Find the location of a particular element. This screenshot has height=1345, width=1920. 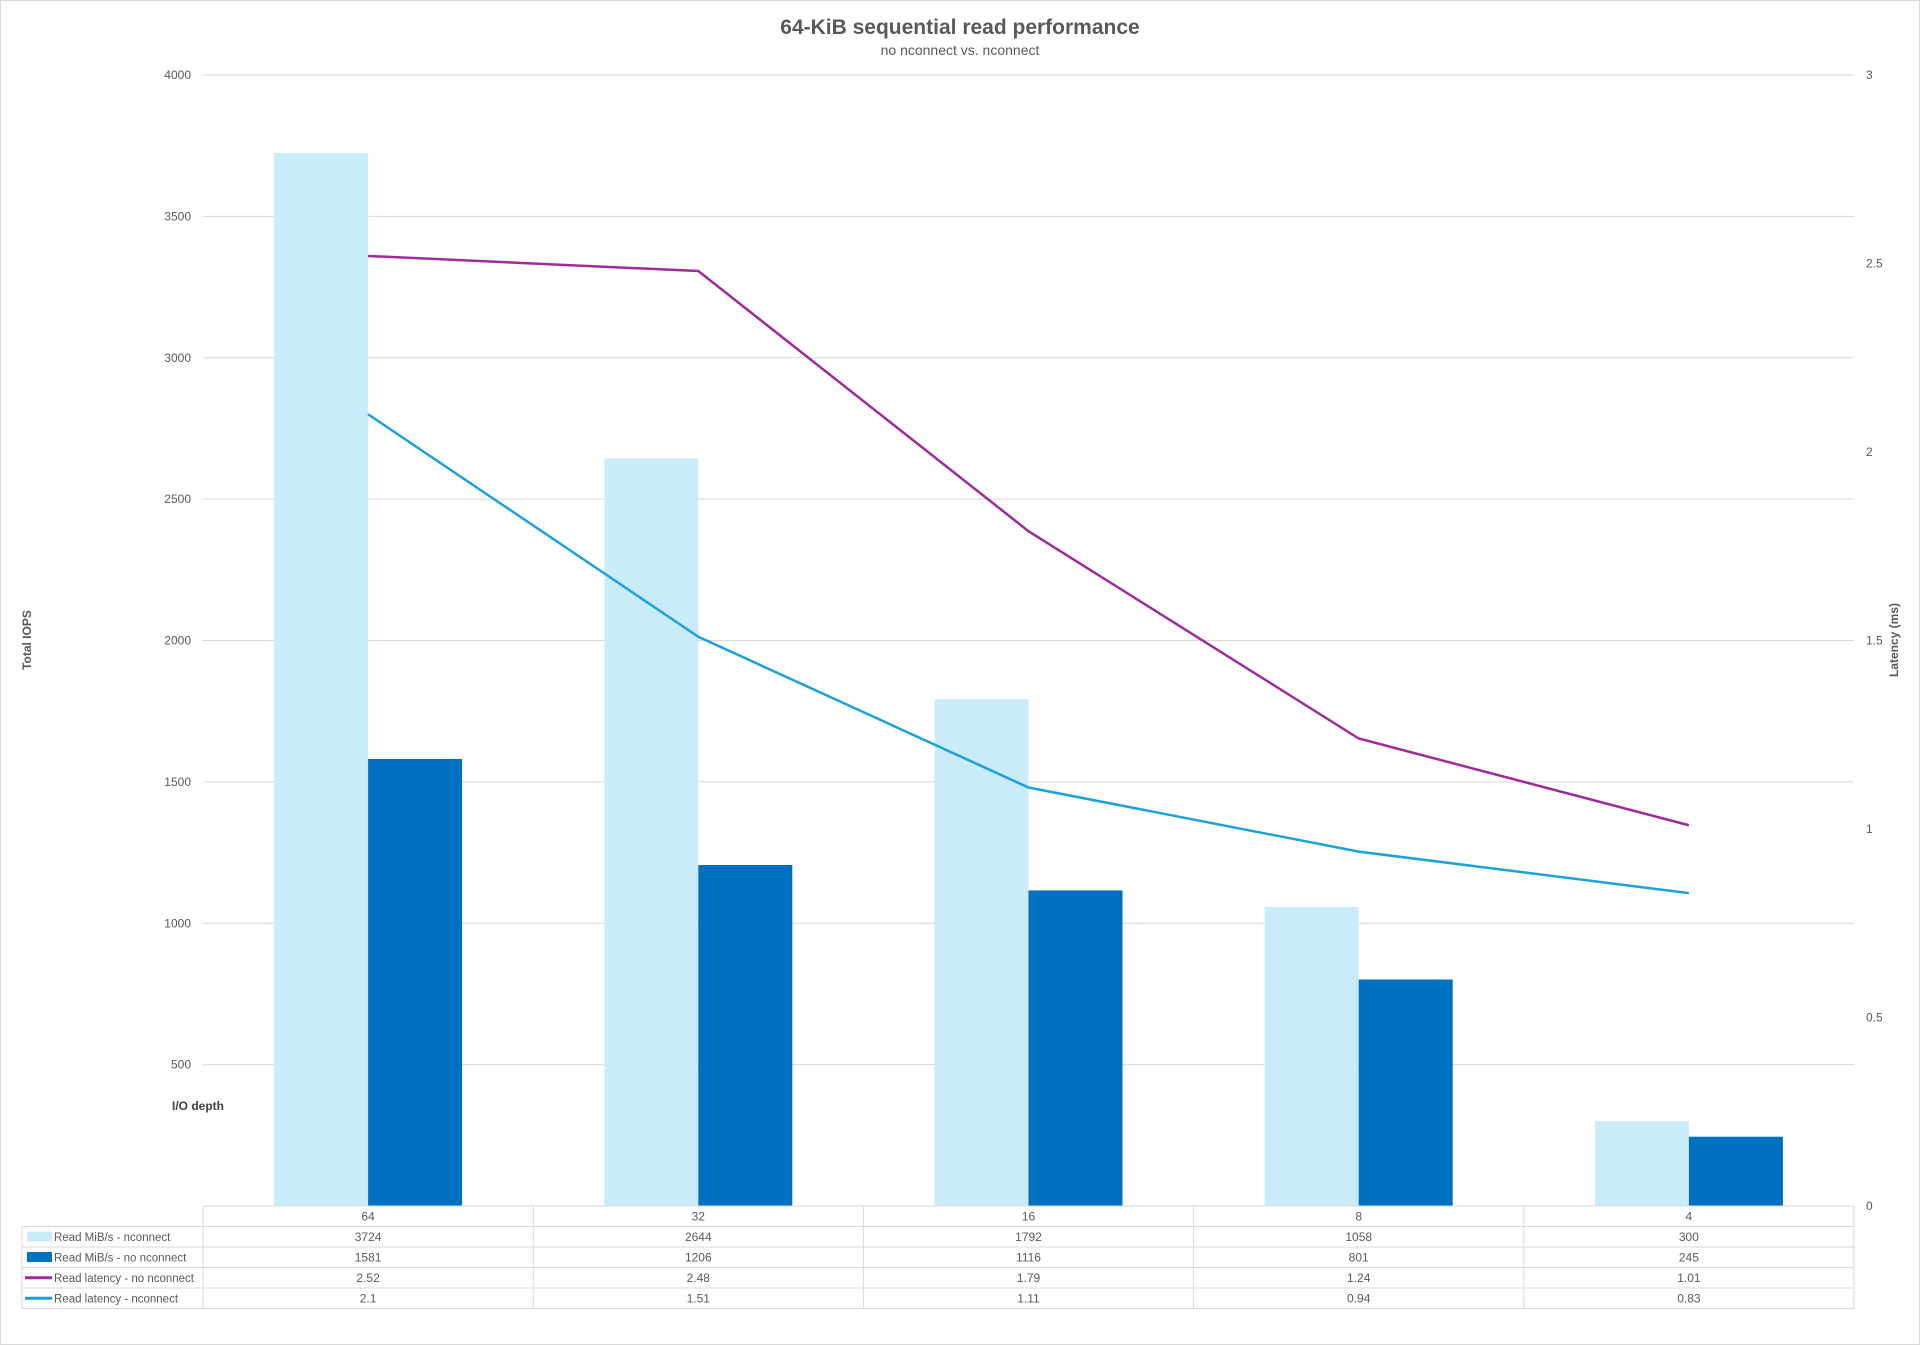

data-label: 300 is located at coordinates (1689, 1237).